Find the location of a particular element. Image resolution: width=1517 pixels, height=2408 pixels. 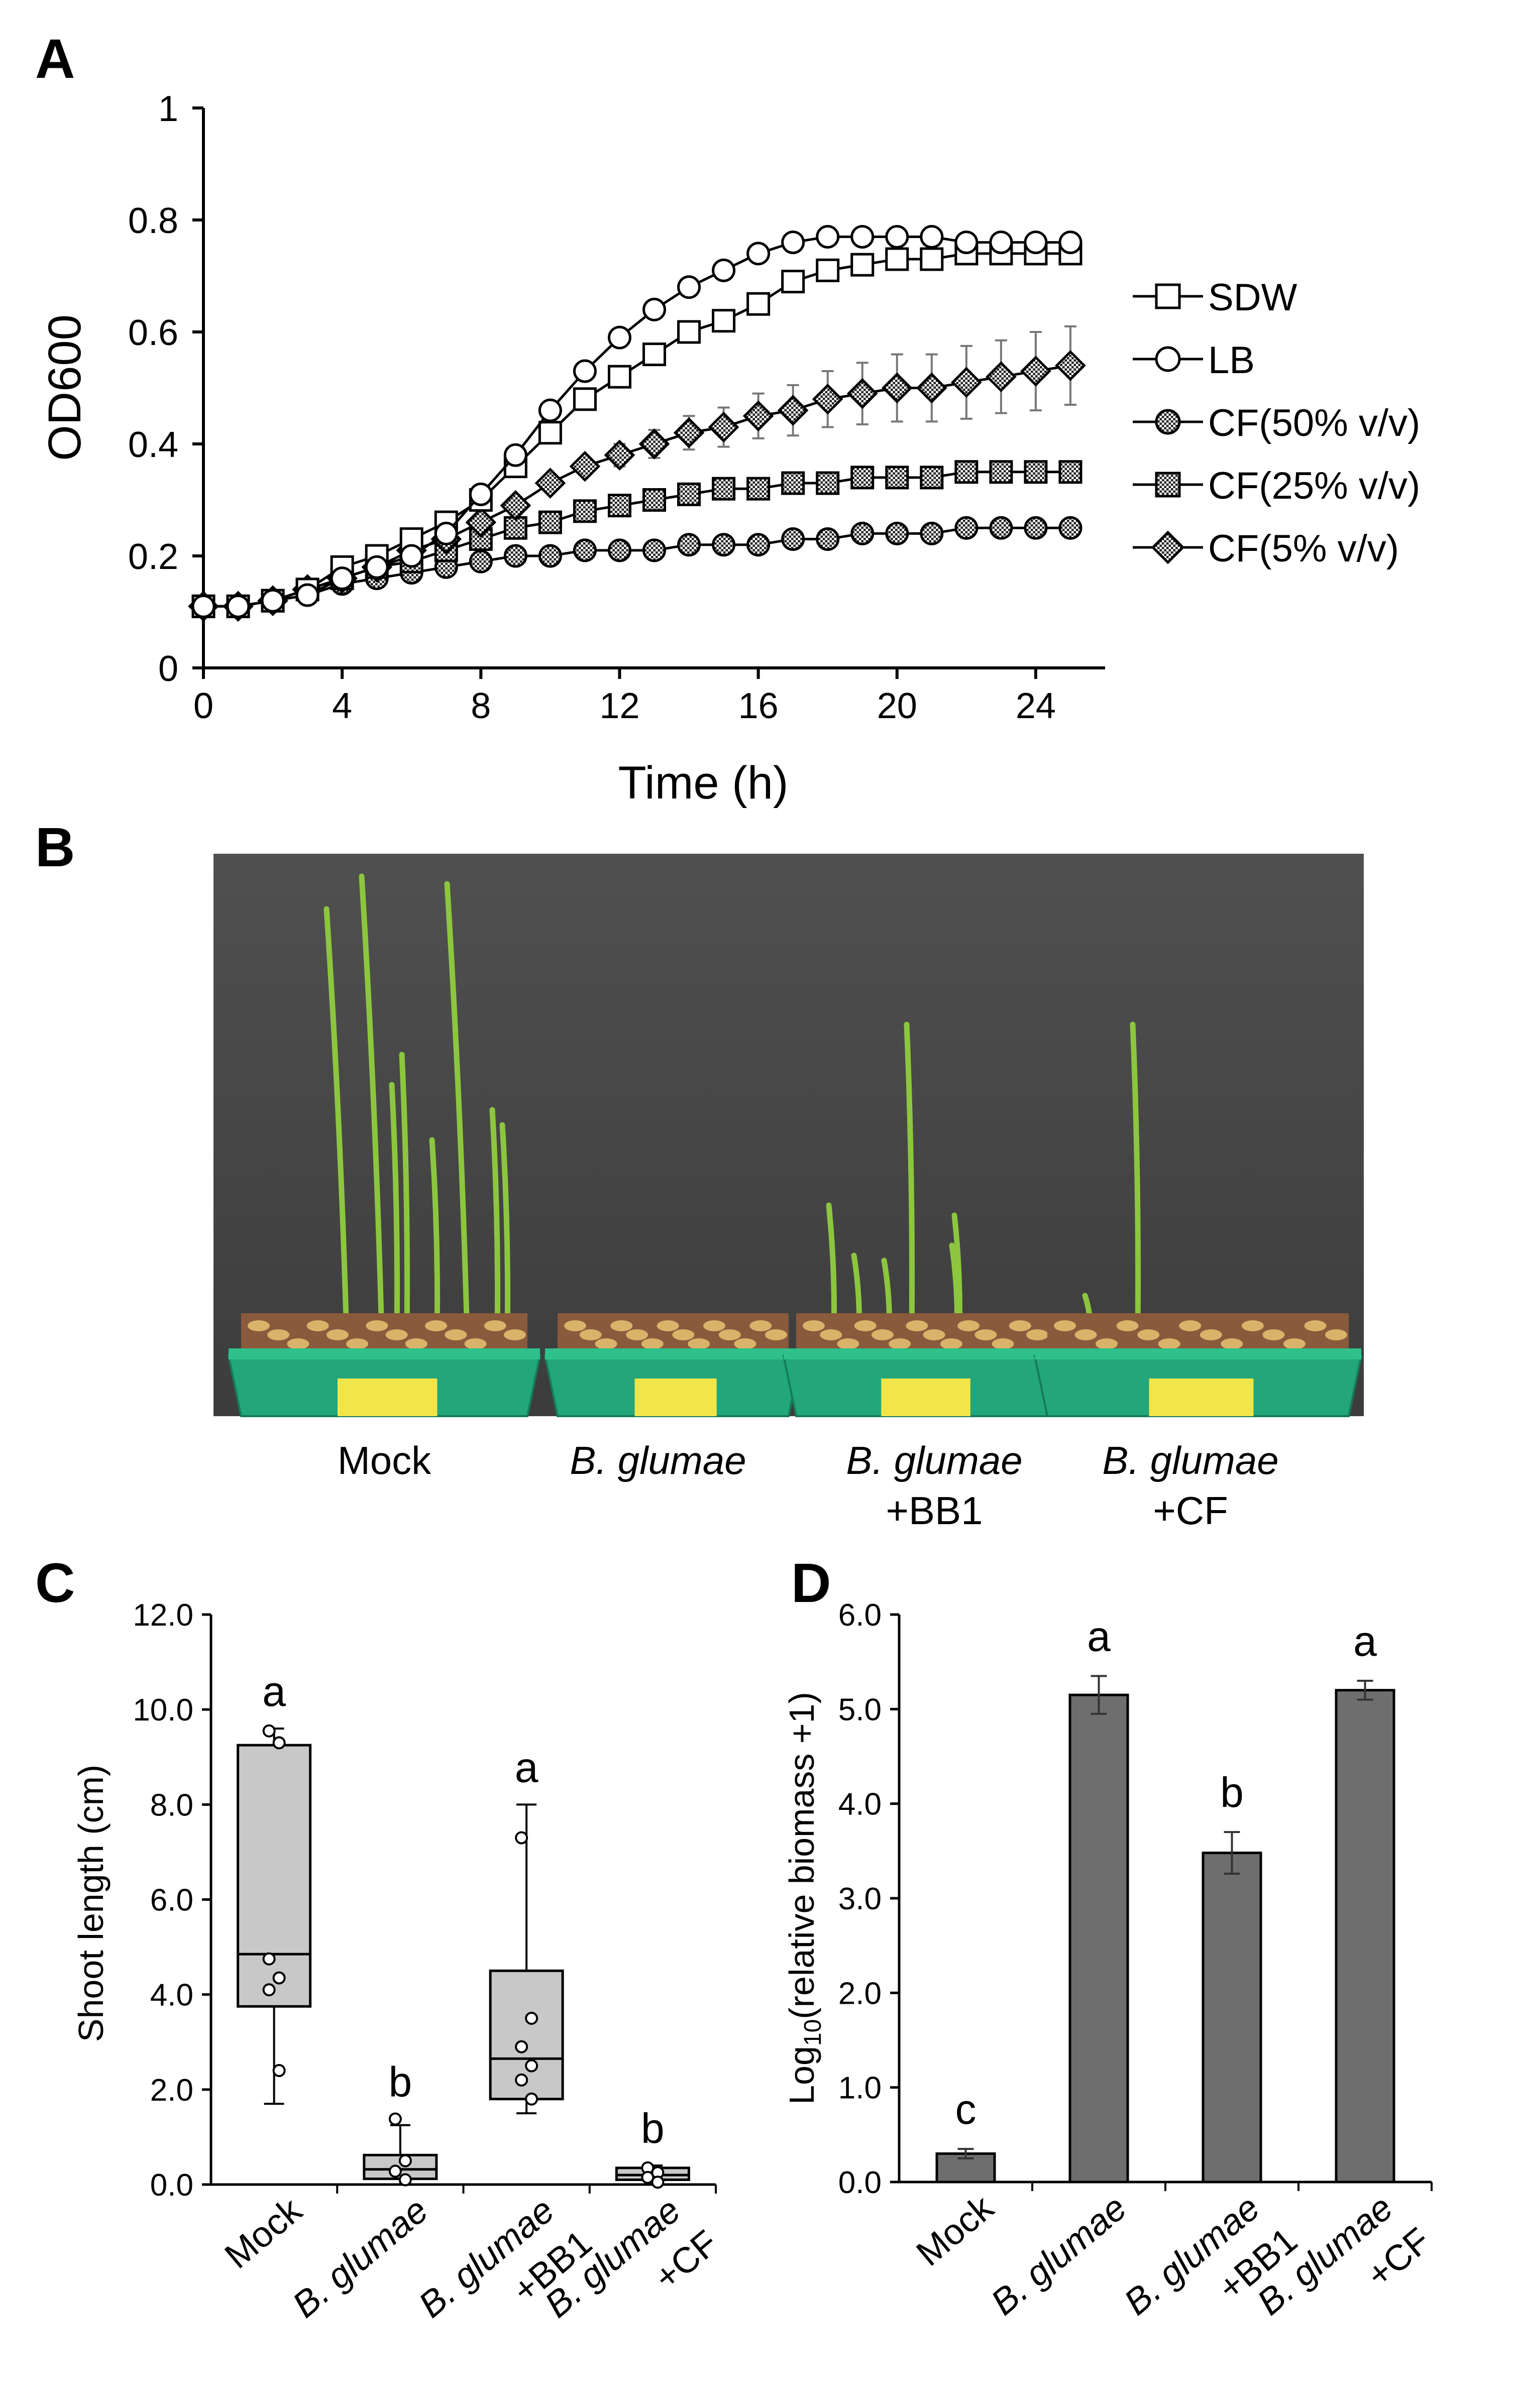

legend-label: CF(50% v/v) is located at coordinates (1314, 423).